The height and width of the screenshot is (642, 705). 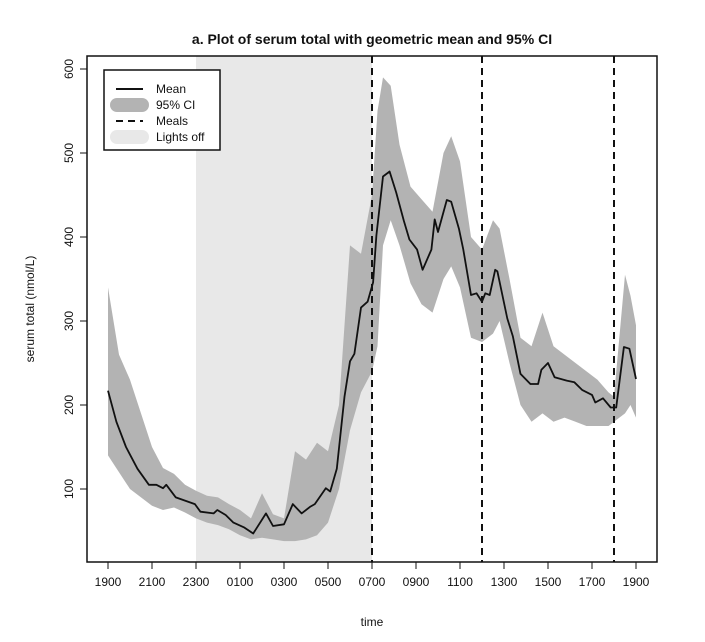 I want to click on legend-ci-label: 95% CI, so click(x=175, y=105).